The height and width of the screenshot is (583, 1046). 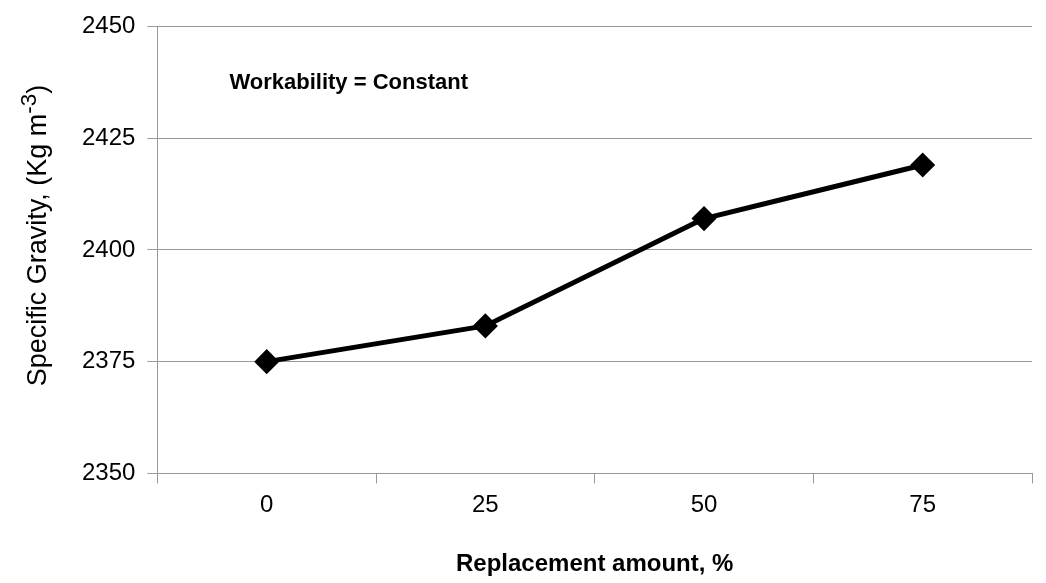 What do you see at coordinates (594, 563) in the screenshot?
I see `x-axis-title: Replacement amount, %` at bounding box center [594, 563].